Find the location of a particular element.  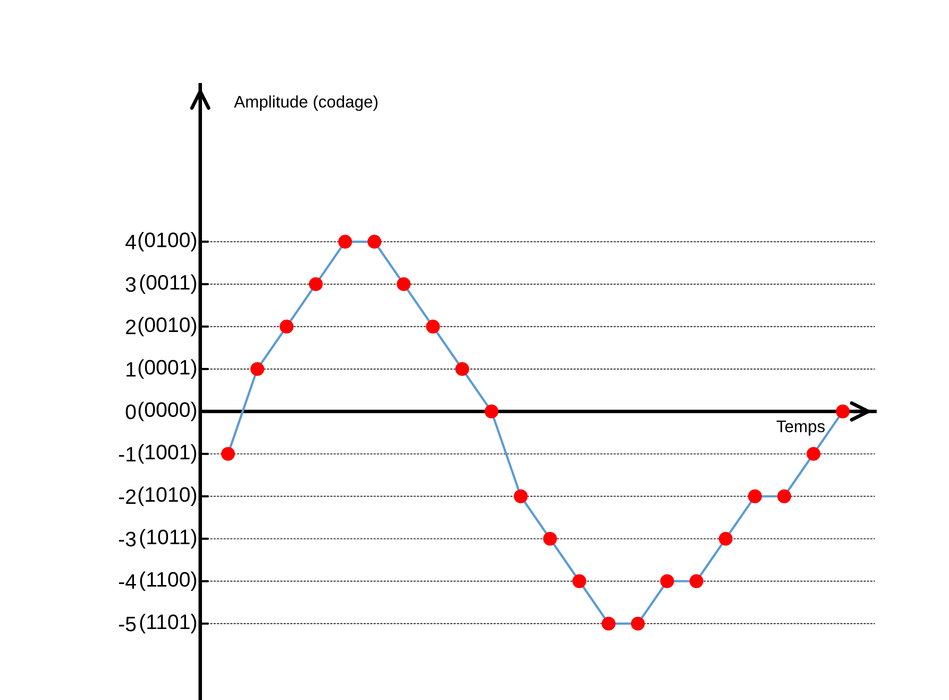

text: (1100) is located at coordinates (168, 581).